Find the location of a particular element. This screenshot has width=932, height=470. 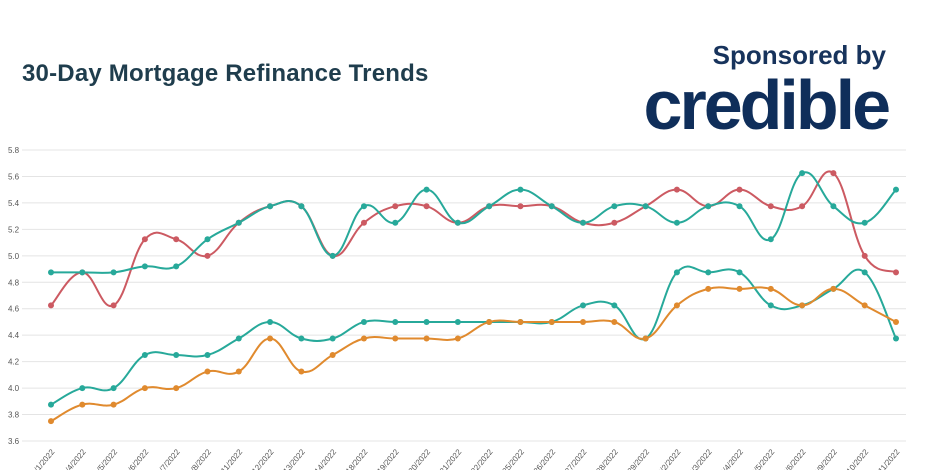

x-tick-label: 2/3/2022 is located at coordinates (700, 458).